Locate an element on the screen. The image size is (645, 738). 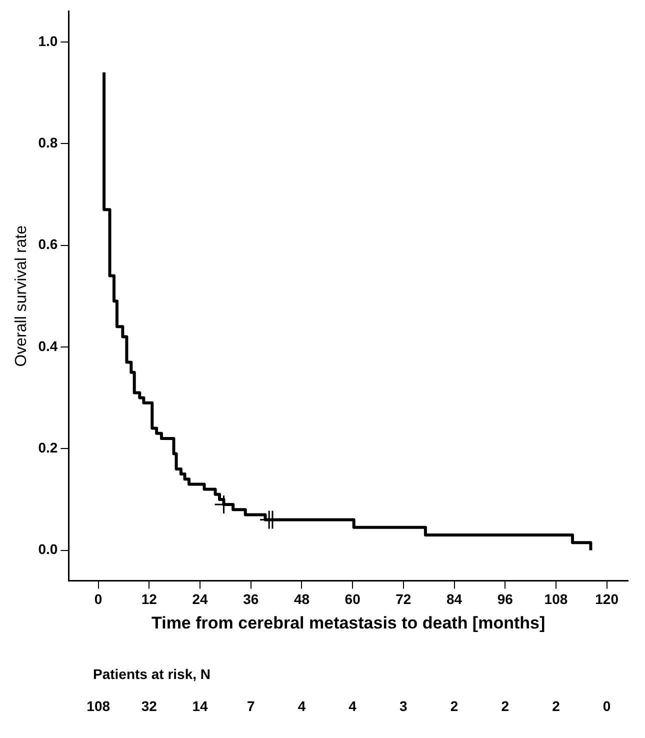
text: 108 is located at coordinates (98, 706).